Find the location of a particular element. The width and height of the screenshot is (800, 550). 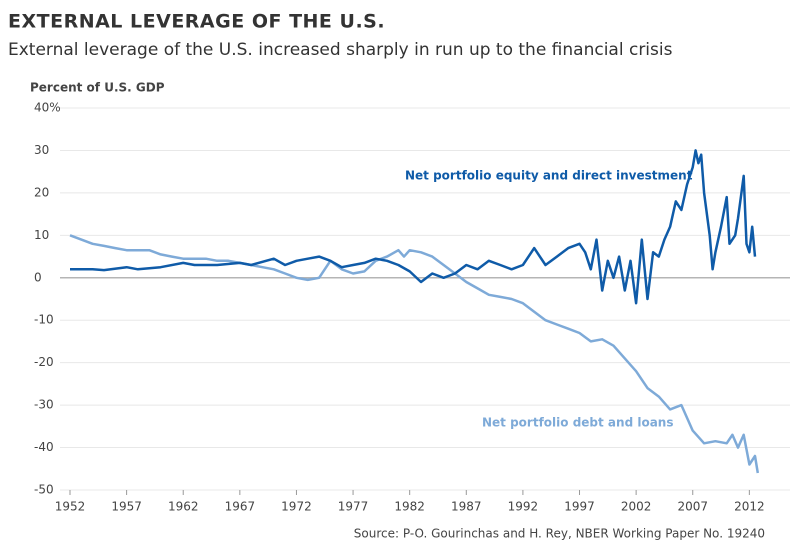

x-tick-label: 1997 is located at coordinates (579, 507).